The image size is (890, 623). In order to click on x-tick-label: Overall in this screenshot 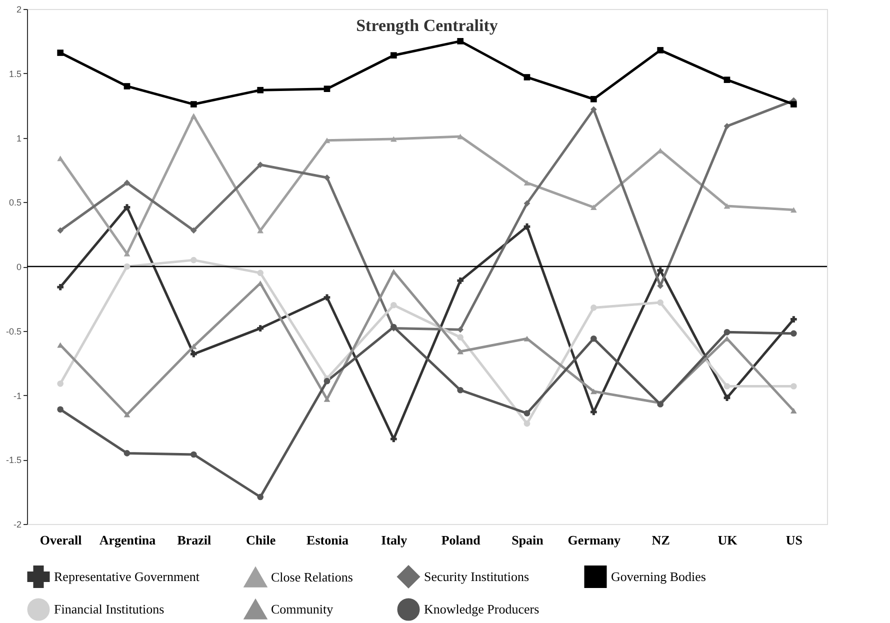, I will do `click(61, 540)`.